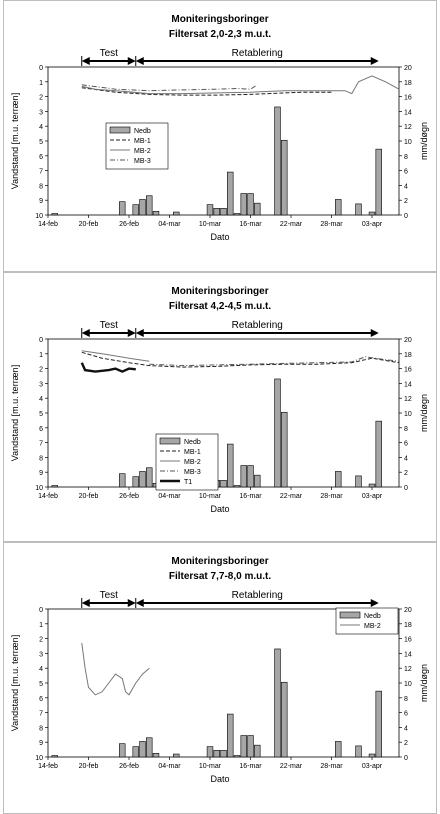 This screenshot has height=814, width=440. I want to click on x-axis-title: Dato, so click(219, 509).